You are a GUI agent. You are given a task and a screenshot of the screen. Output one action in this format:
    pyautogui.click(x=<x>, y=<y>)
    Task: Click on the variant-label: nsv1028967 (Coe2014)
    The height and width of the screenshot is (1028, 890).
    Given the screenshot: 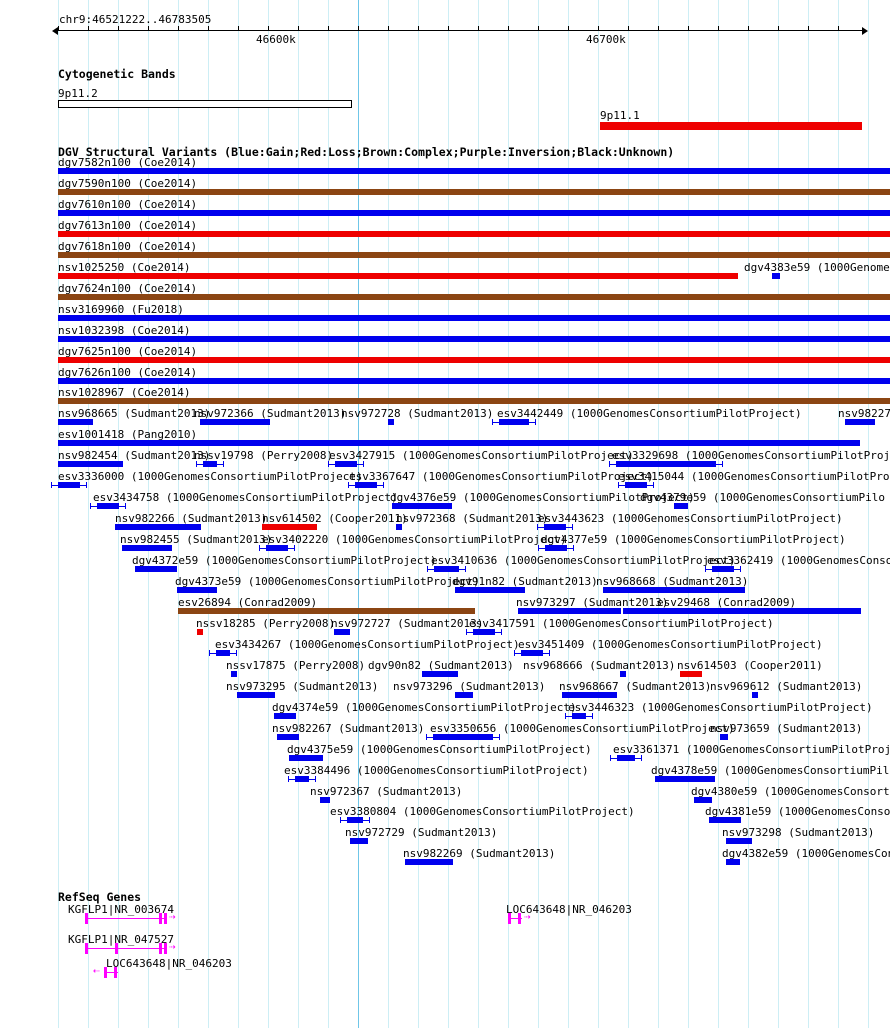 What is the action you would take?
    pyautogui.click(x=124, y=392)
    